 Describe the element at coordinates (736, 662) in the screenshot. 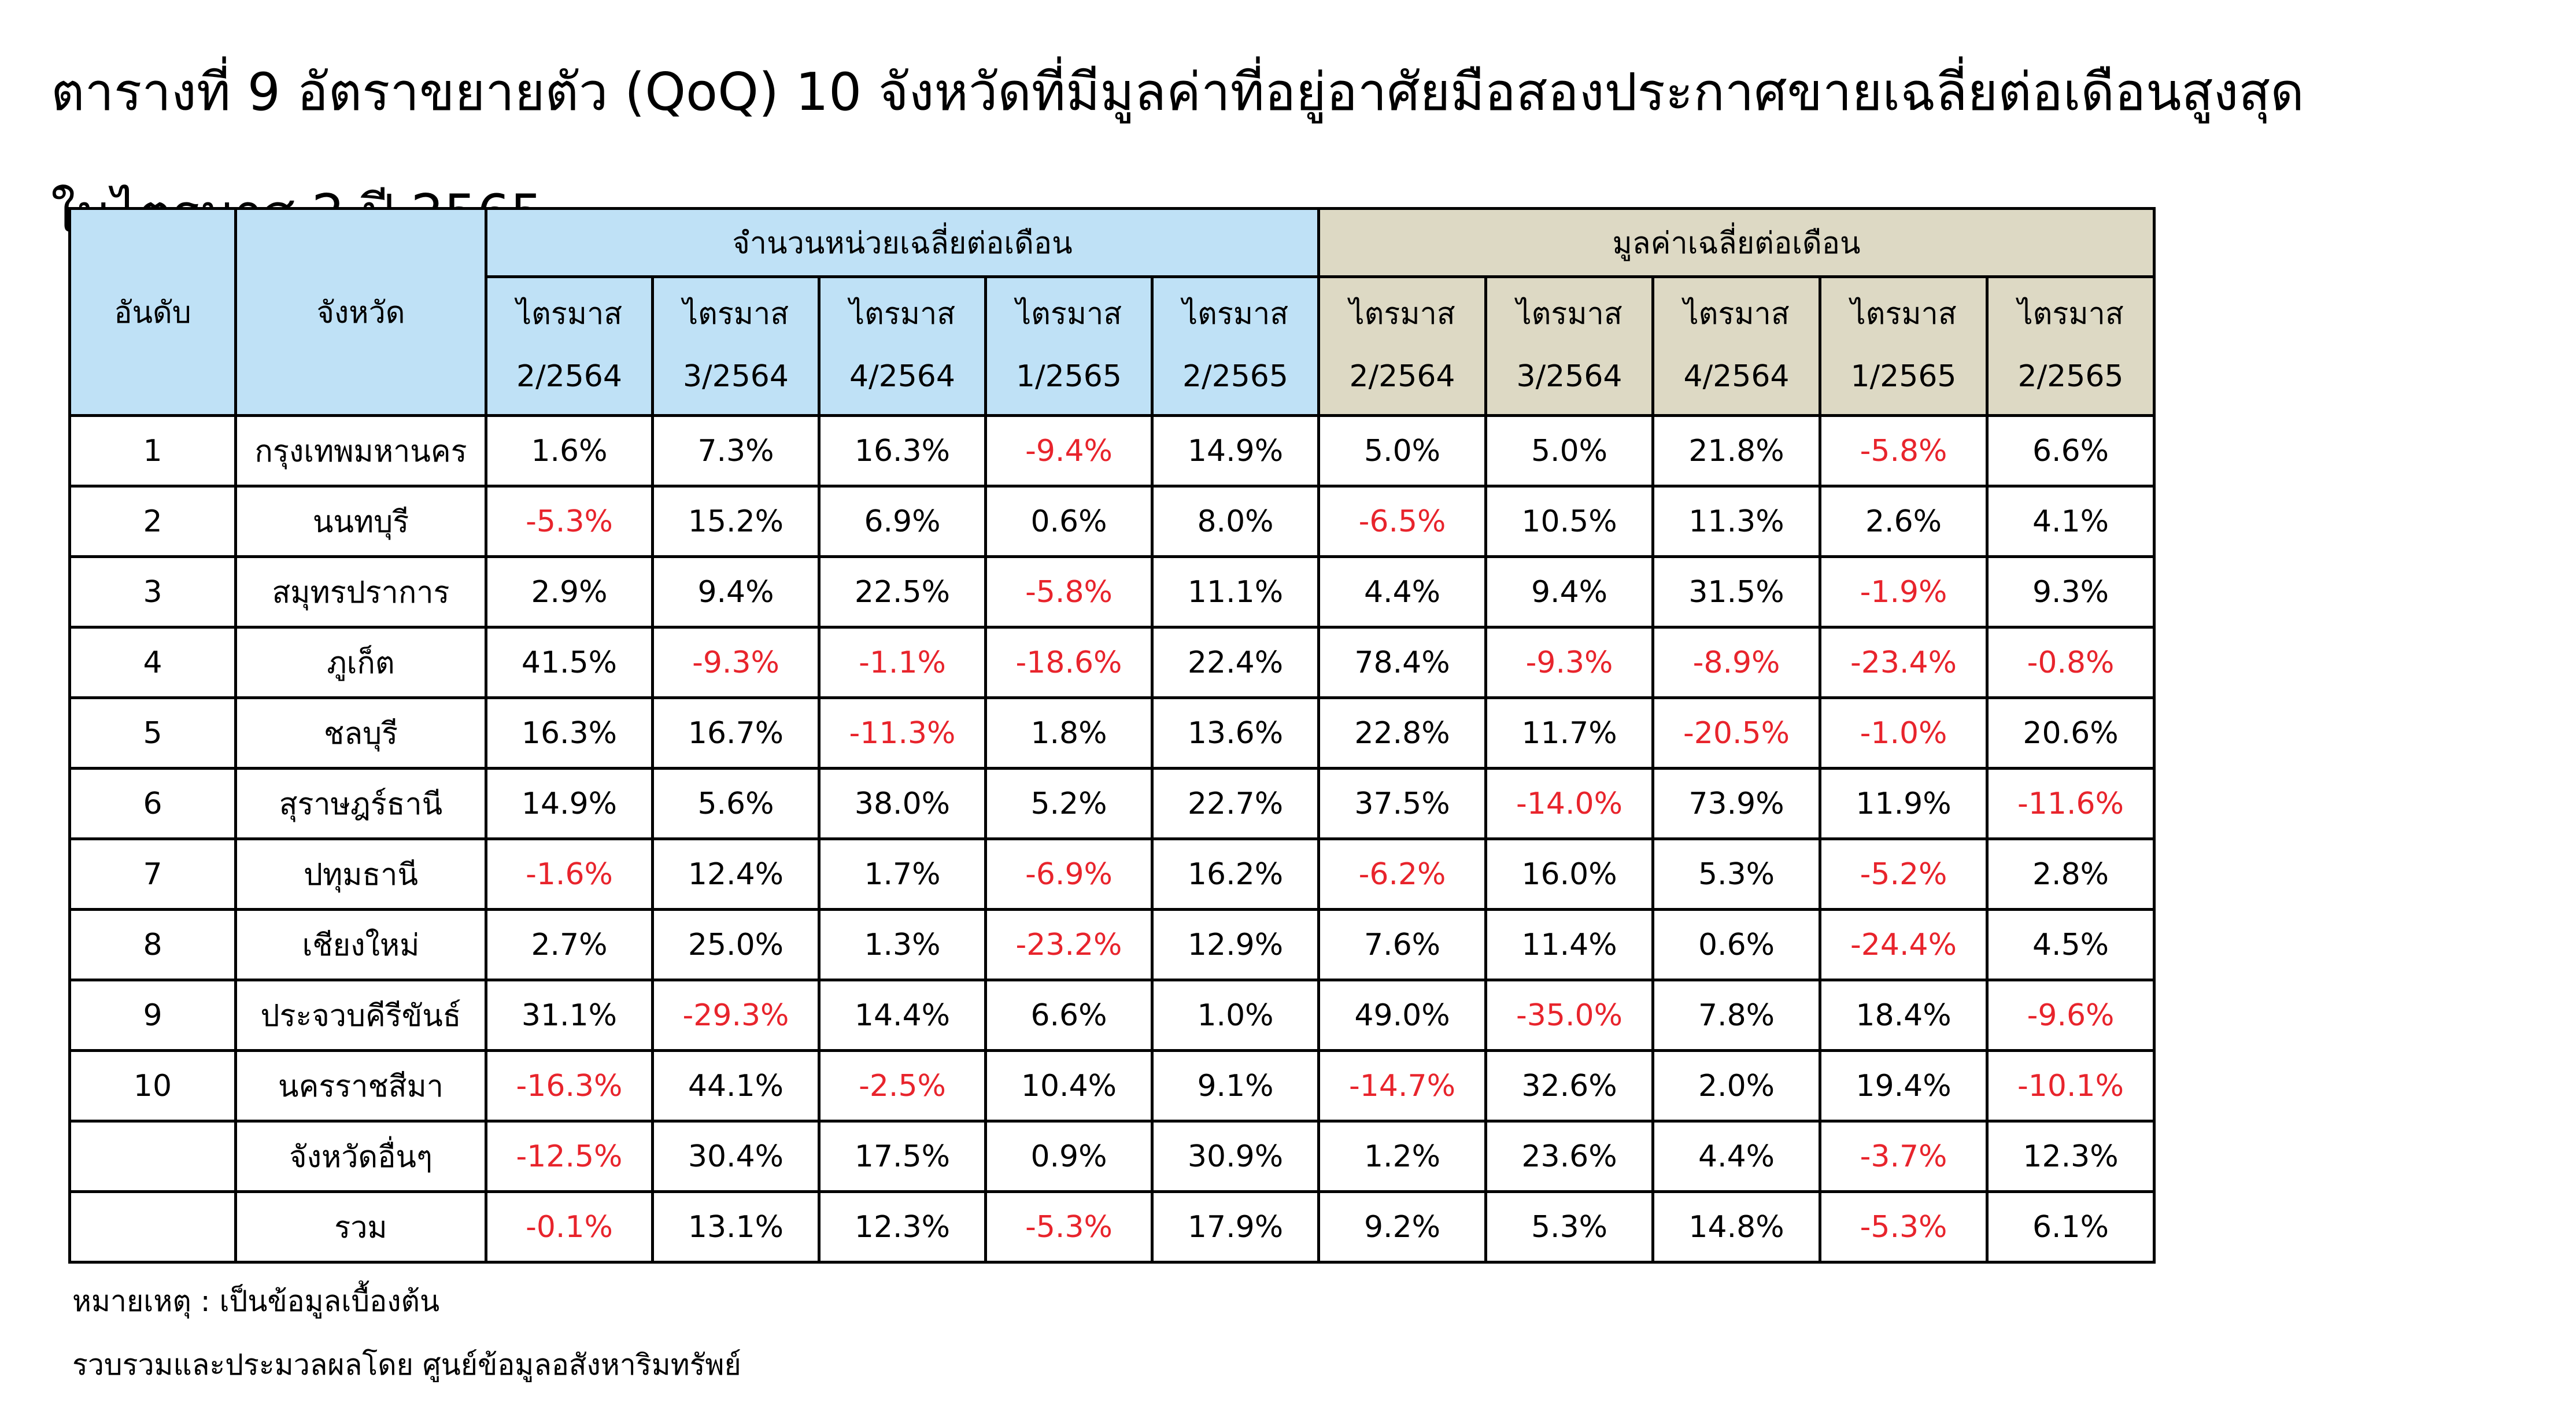

I see `units-growth-cell: -9.3%` at that location.